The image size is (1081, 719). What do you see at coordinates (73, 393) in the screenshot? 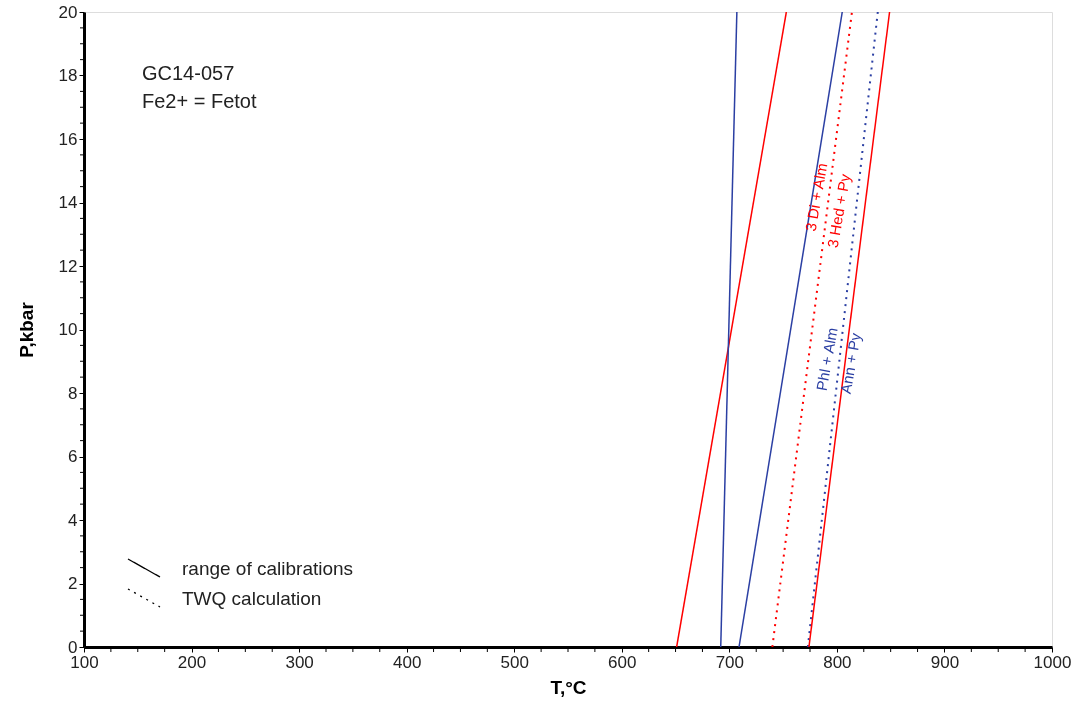
I see `y-tick-label: 8` at bounding box center [73, 393].